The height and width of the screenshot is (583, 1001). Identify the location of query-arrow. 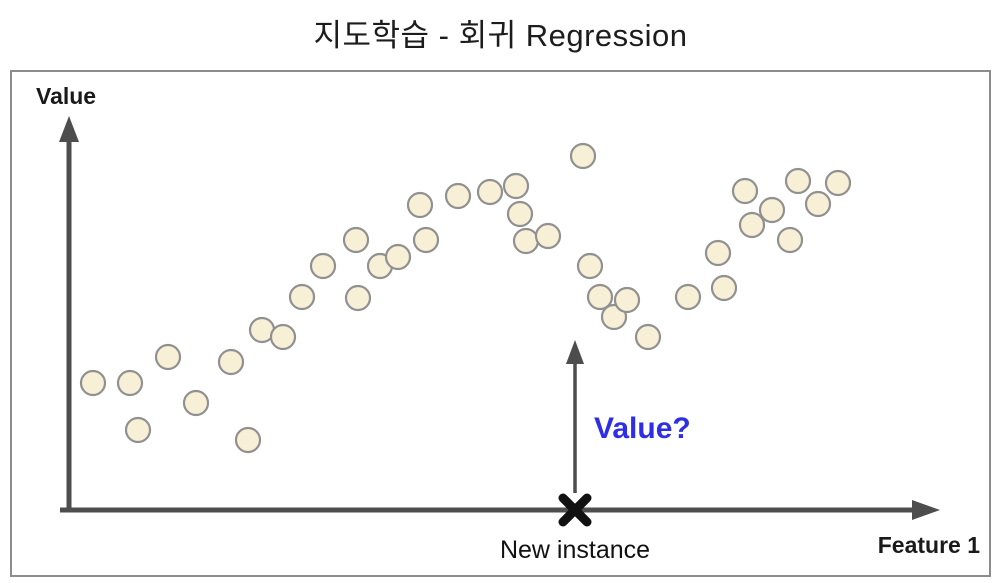
(575, 416).